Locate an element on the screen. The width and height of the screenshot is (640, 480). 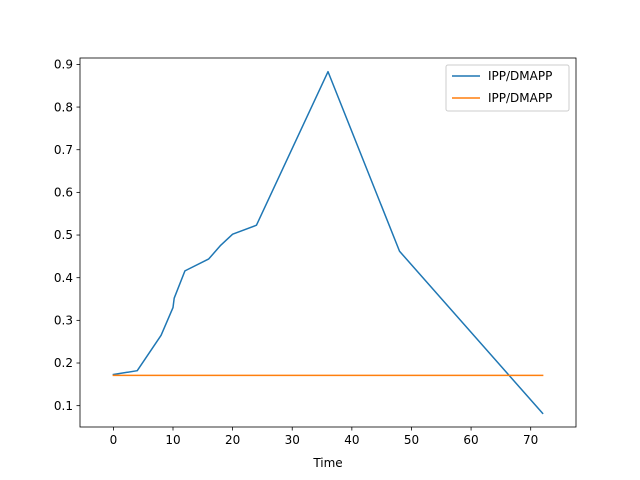
x-tick-label: 70 is located at coordinates (530, 440).